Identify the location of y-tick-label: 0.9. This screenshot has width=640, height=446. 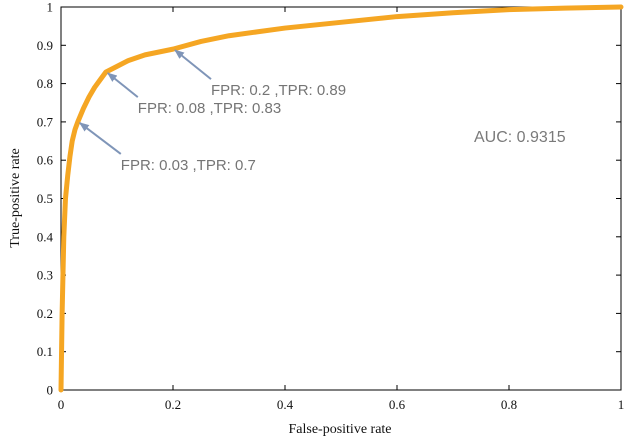
(45, 45).